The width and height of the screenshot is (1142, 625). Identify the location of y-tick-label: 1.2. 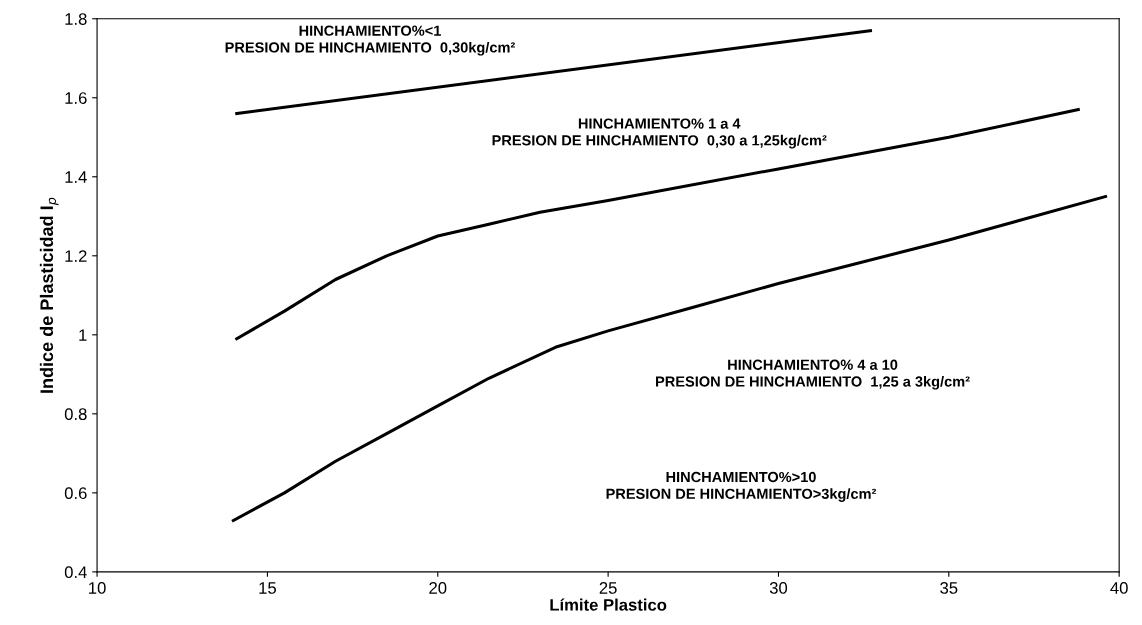
(76, 256).